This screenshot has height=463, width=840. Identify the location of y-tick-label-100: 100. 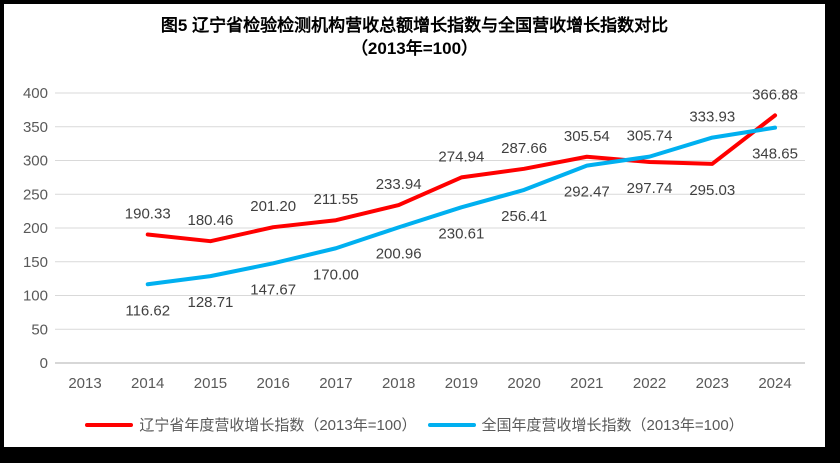
(35, 296).